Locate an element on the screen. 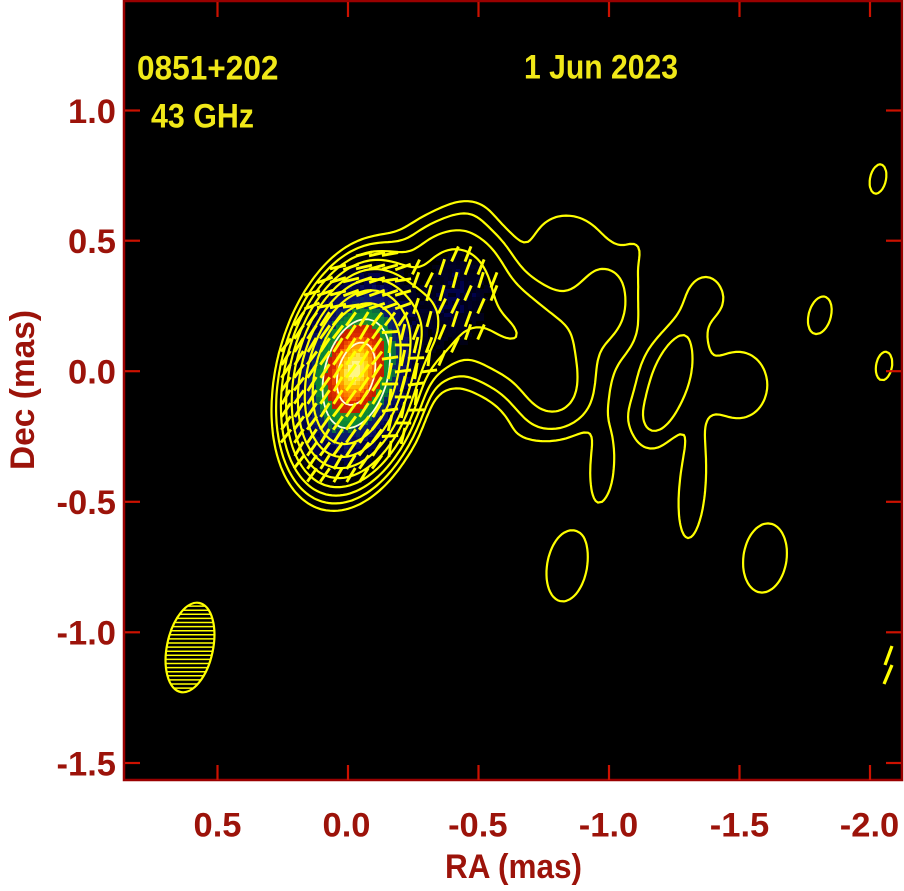 The image size is (904, 891). svg-text: 1.0 is located at coordinates (92, 112).